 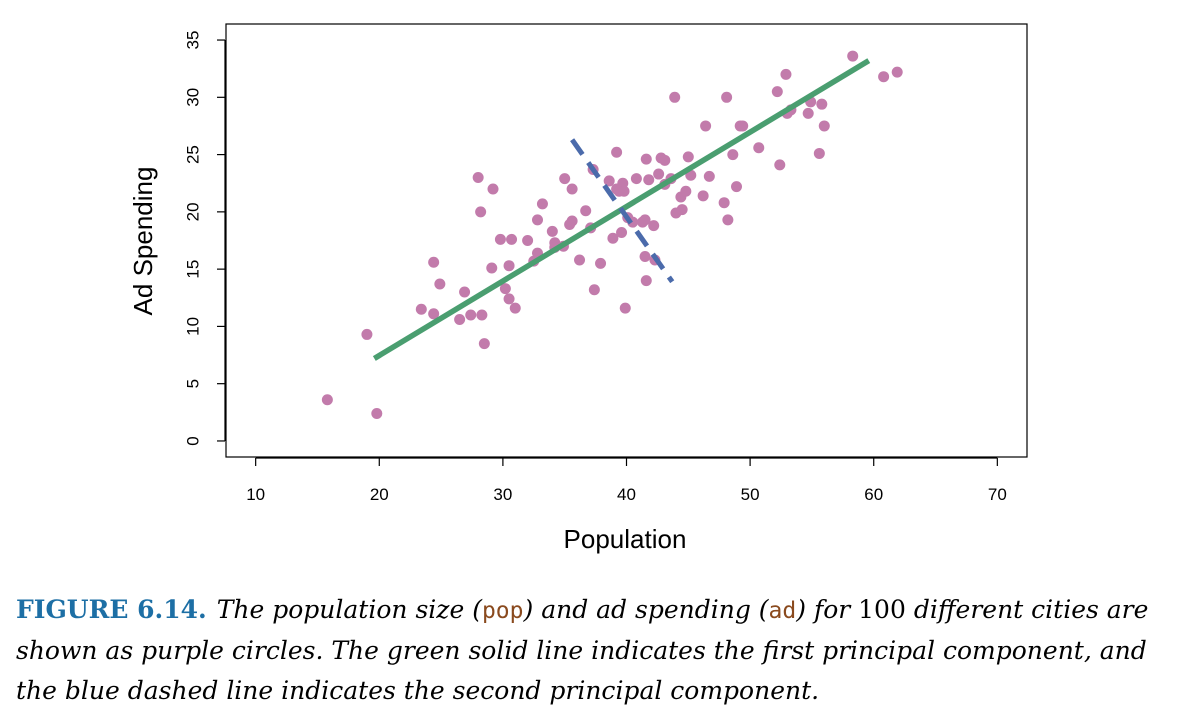 I want to click on y-tick-label: 30, so click(x=192, y=97).